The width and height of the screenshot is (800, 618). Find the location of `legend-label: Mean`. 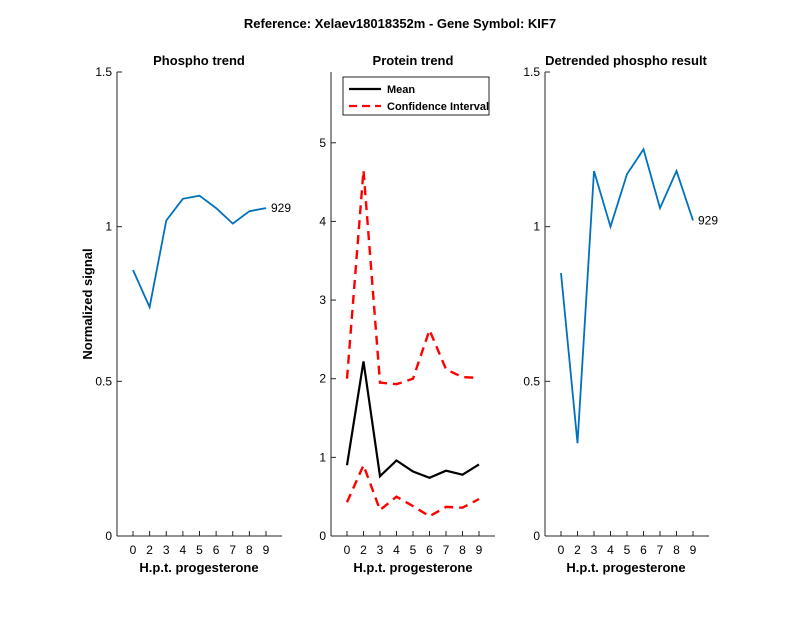

legend-label: Mean is located at coordinates (401, 90).